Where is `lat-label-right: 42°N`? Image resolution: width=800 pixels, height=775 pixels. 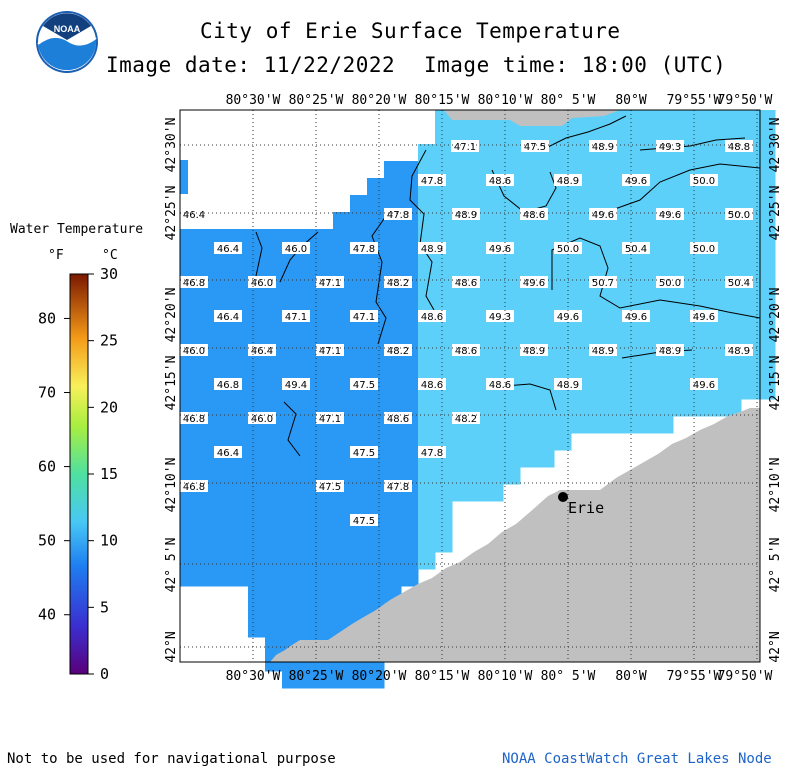 lat-label-right: 42°N is located at coordinates (775, 646).